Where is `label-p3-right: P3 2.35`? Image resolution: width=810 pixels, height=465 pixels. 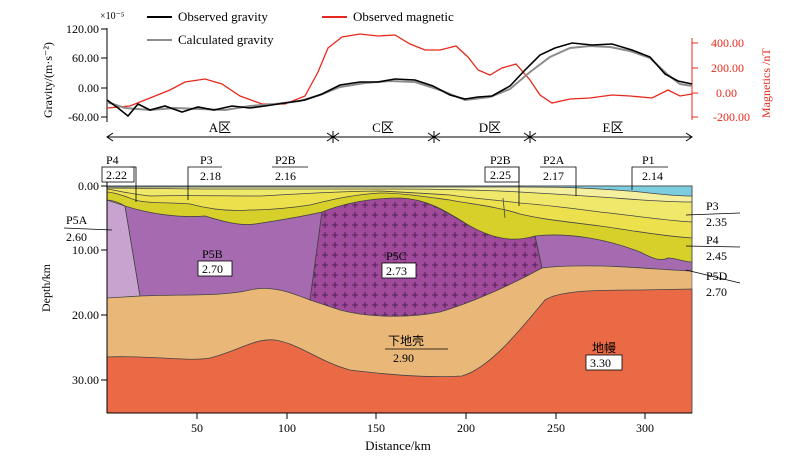 label-p3-right: P3 2.35 is located at coordinates (713, 214).